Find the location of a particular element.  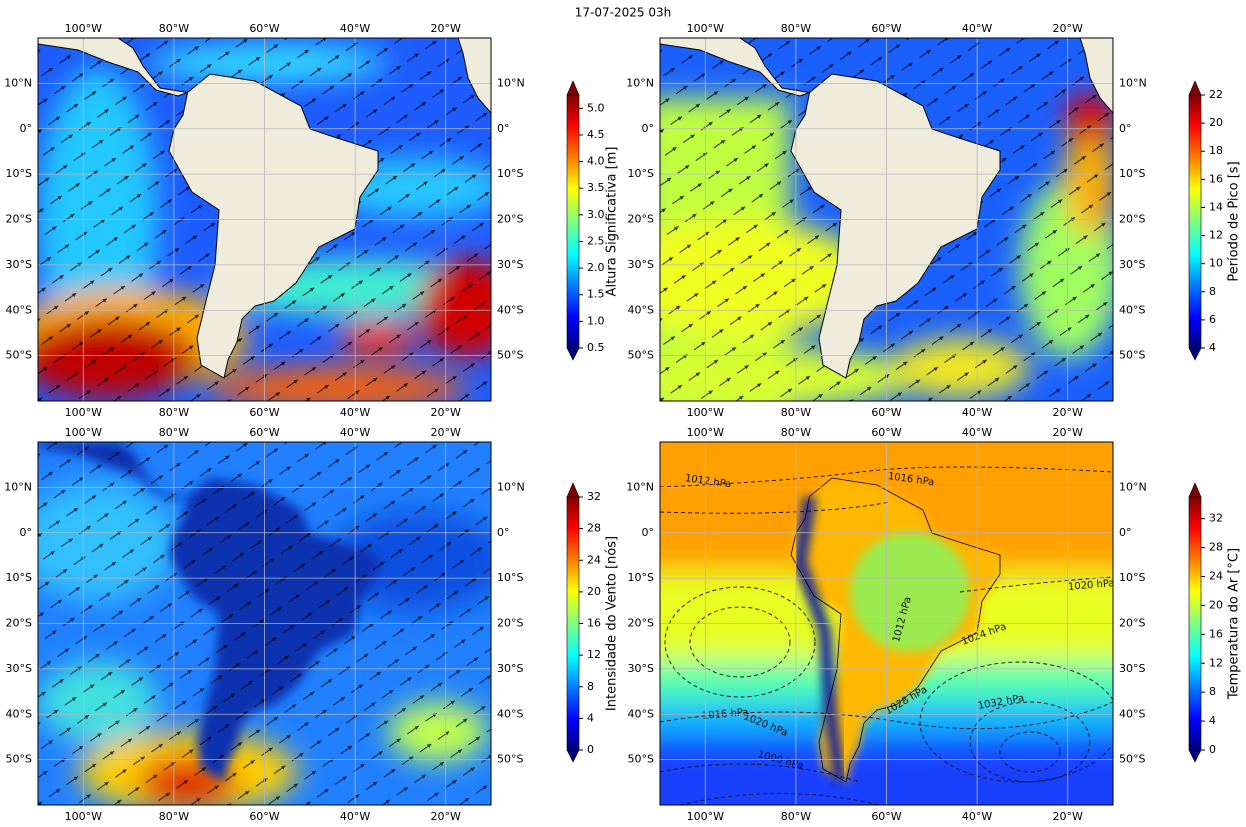

colorbar-tick-label: 4 is located at coordinates (1212, 720).